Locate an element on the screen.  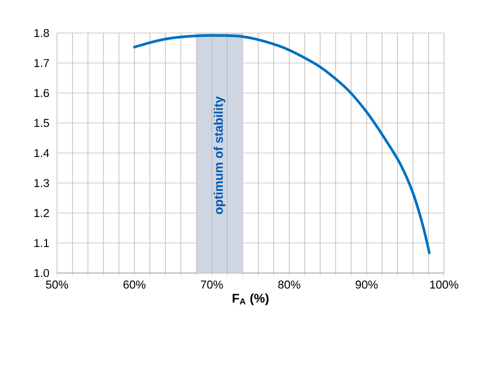
text: F$_{A}$ (%) is located at coordinates (250, 299).